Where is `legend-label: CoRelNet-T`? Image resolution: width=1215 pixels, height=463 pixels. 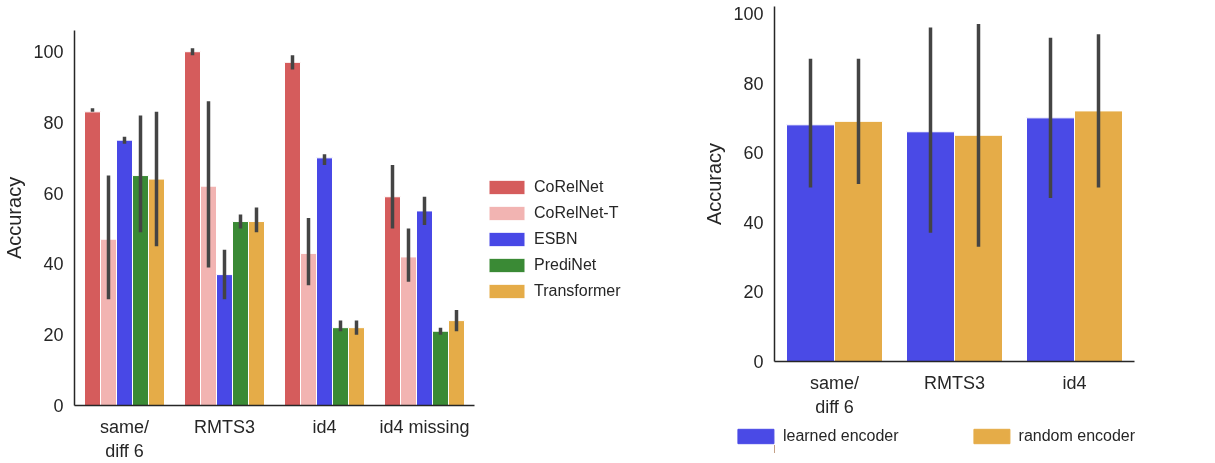
legend-label: CoRelNet-T is located at coordinates (576, 213).